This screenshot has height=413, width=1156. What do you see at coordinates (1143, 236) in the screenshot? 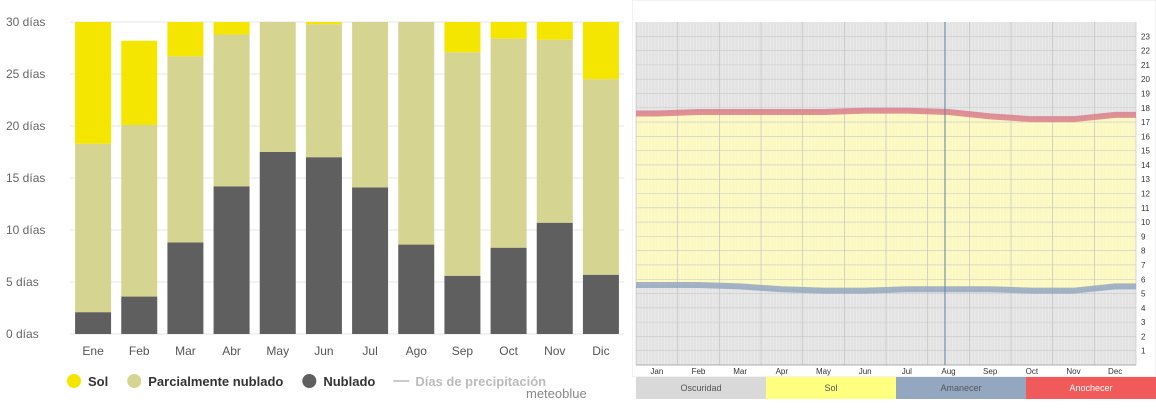
I see `y-tick-label: 9` at bounding box center [1143, 236].